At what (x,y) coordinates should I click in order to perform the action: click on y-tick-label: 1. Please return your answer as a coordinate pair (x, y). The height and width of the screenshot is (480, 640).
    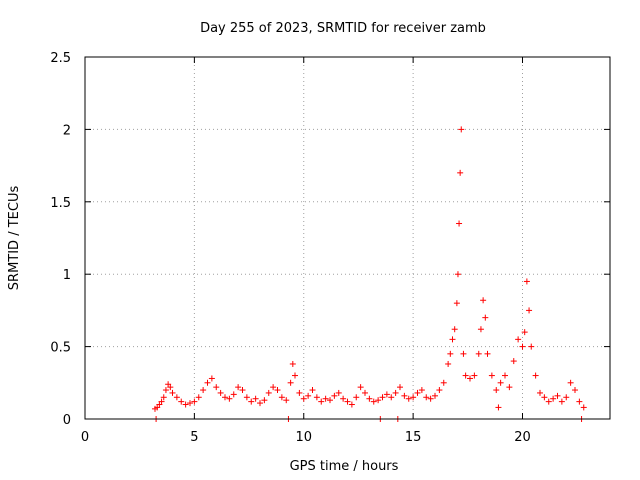
    Looking at the image, I should click on (67, 275).